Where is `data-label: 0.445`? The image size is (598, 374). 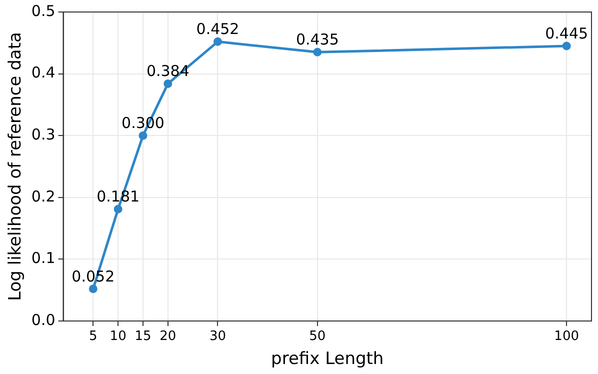
data-label: 0.445 is located at coordinates (566, 33).